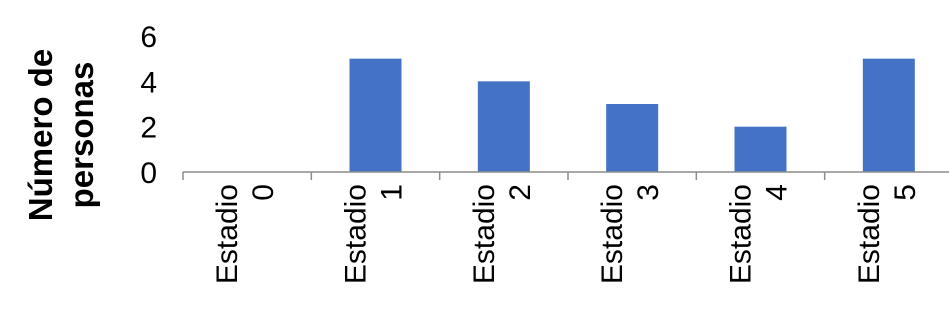 Image resolution: width=949 pixels, height=333 pixels. What do you see at coordinates (565, 175) in the screenshot?
I see `x-axis` at bounding box center [565, 175].